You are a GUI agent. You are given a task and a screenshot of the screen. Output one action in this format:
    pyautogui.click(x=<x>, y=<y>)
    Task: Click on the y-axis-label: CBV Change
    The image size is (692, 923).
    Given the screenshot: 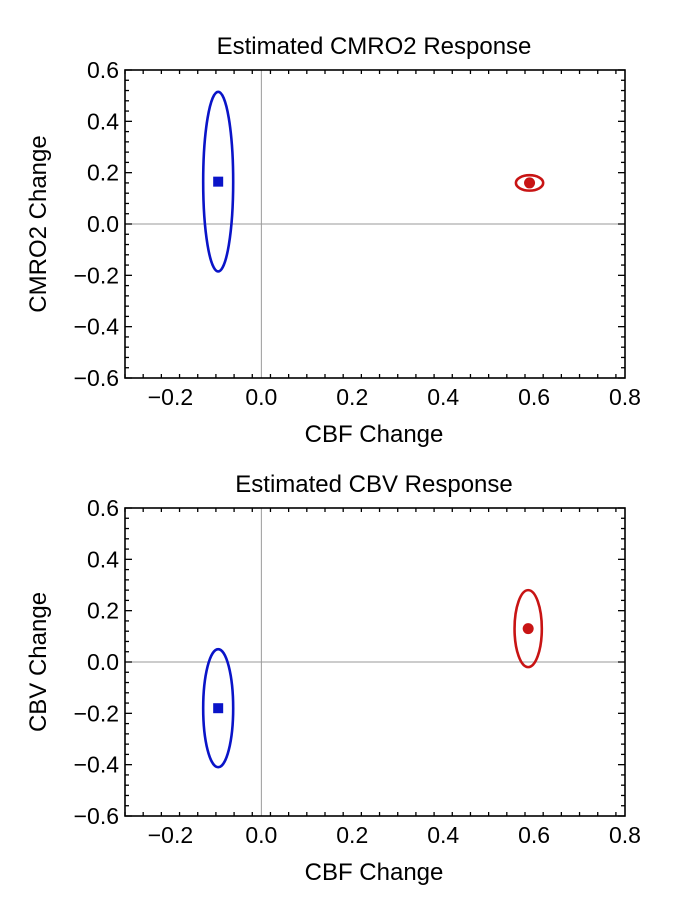 What is the action you would take?
    pyautogui.click(x=38, y=662)
    